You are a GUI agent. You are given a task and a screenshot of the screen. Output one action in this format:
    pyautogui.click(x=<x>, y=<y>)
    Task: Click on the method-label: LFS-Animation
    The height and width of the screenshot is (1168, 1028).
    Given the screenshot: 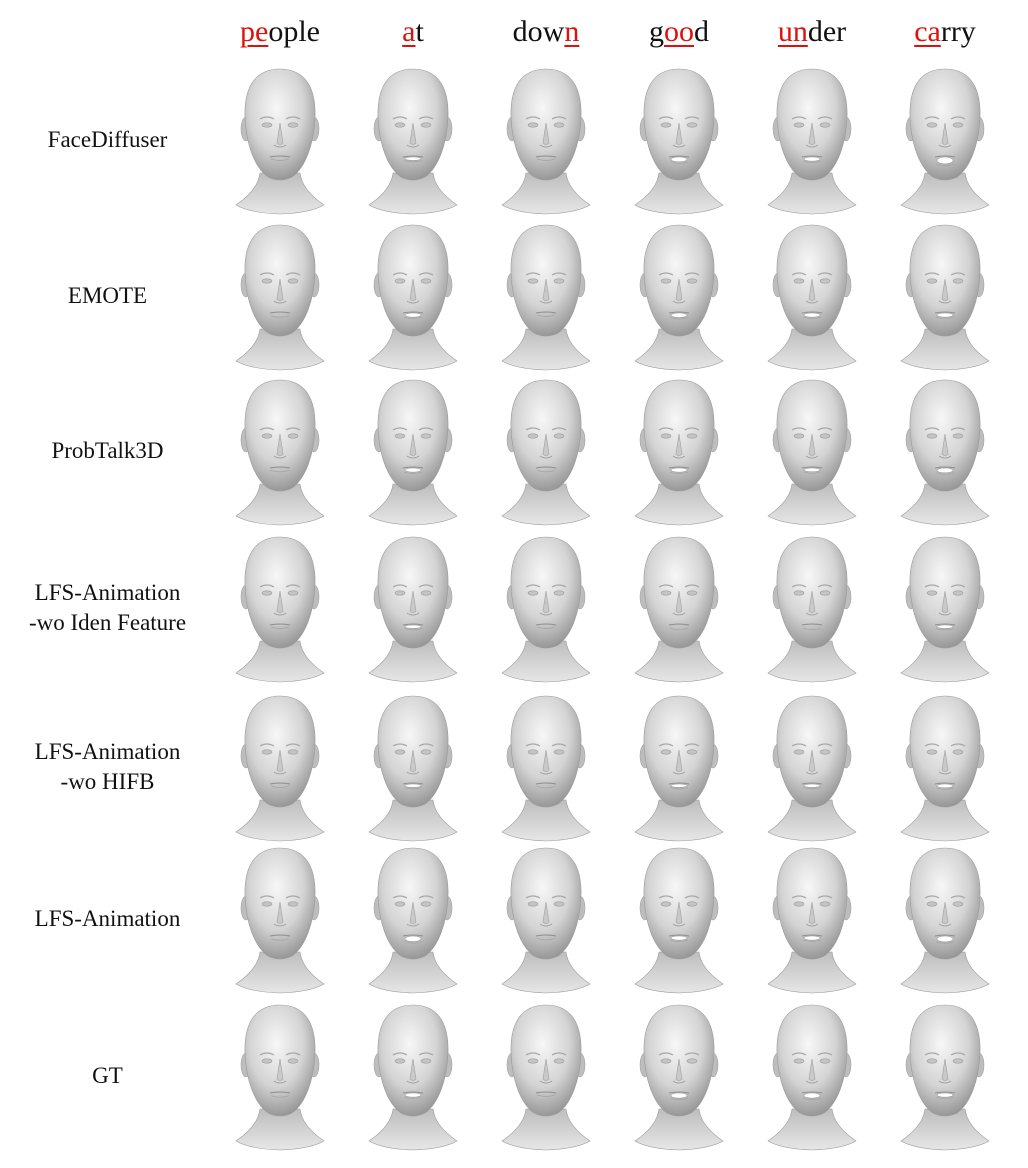 What is the action you would take?
    pyautogui.click(x=107, y=919)
    